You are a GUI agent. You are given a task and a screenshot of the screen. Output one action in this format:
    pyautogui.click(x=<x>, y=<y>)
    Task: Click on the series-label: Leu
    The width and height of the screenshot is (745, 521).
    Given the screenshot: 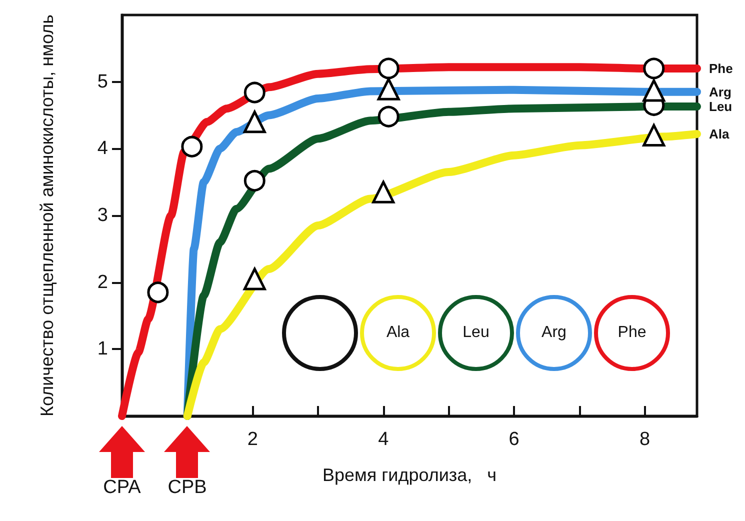 What is the action you would take?
    pyautogui.click(x=720, y=106)
    